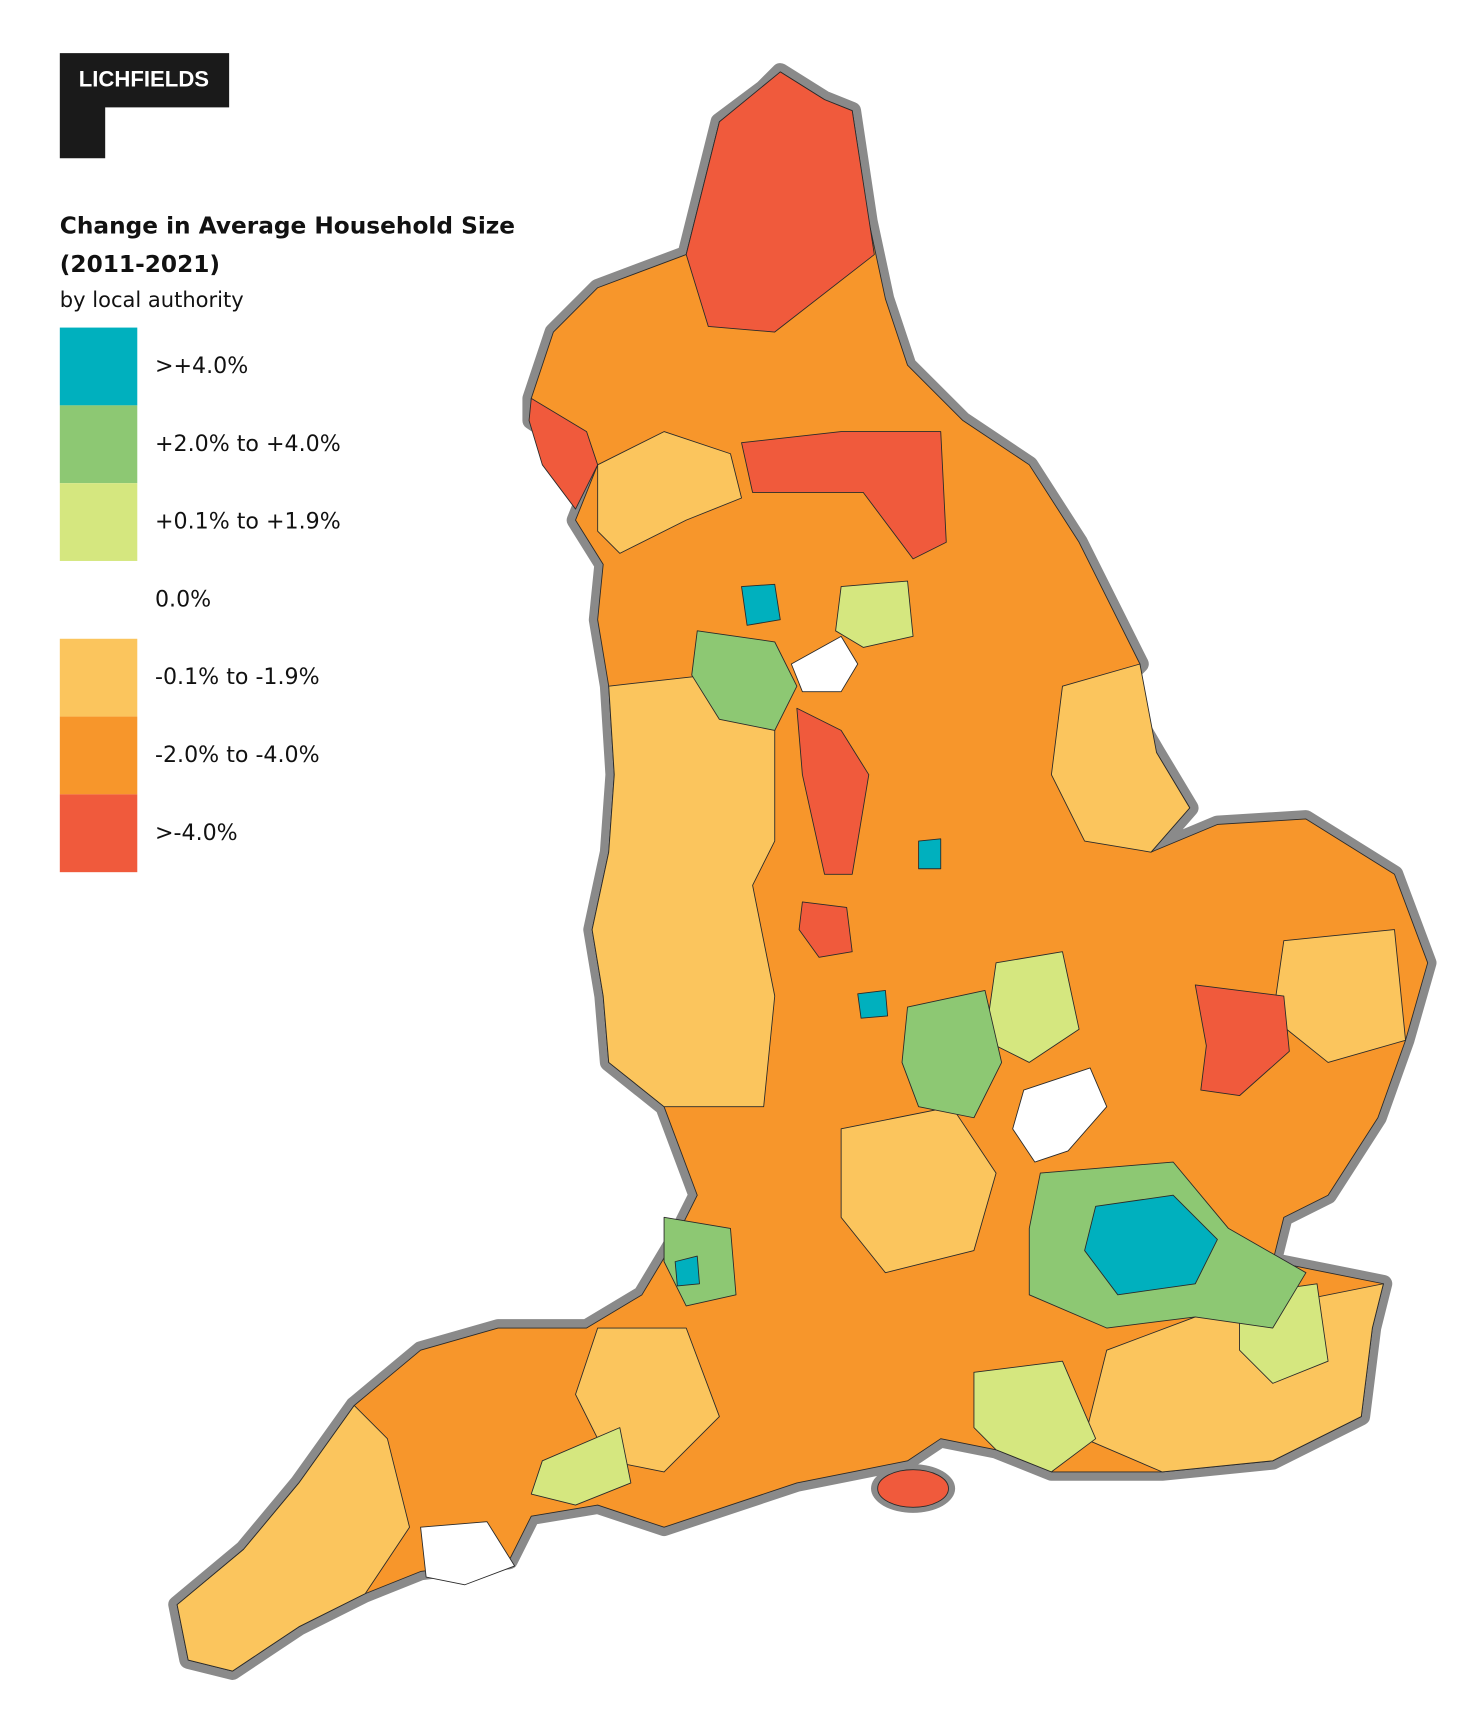  Describe the element at coordinates (237, 755) in the screenshot. I see `legend-label: -2.0% to -4.0%` at that location.